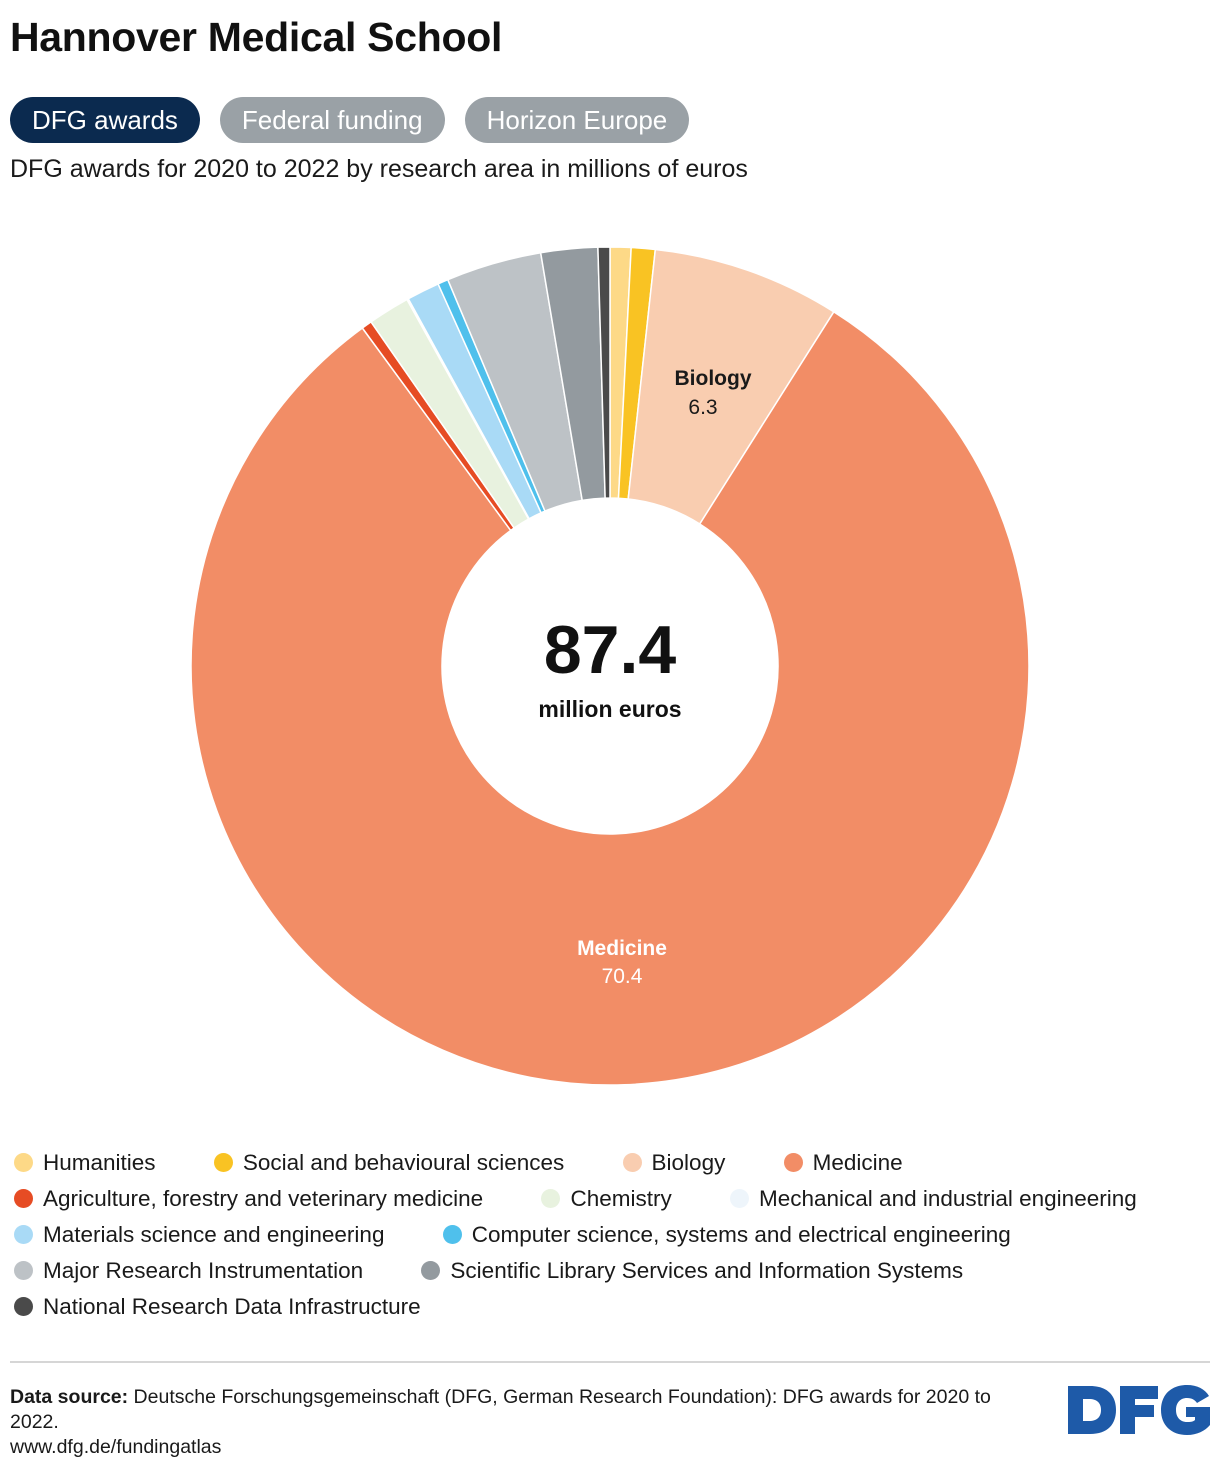 The width and height of the screenshot is (1220, 1472). I want to click on center-total-value: 87.4, so click(610, 650).